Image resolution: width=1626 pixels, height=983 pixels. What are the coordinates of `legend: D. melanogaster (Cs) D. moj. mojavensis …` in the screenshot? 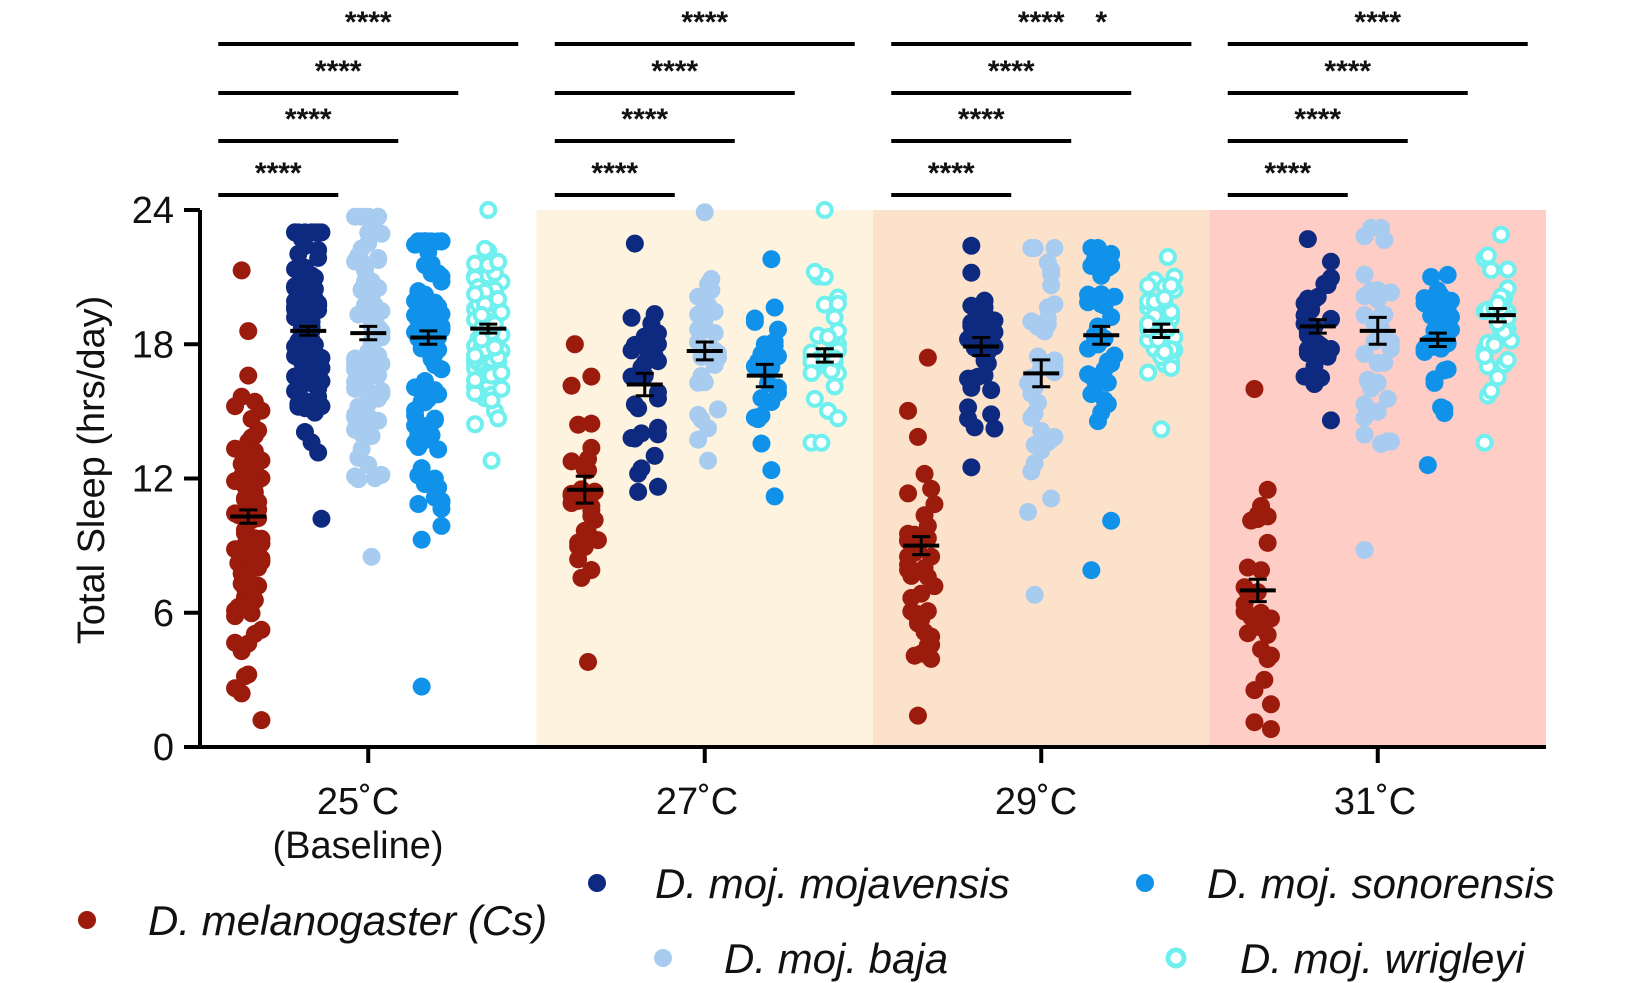 It's located at (816, 921).